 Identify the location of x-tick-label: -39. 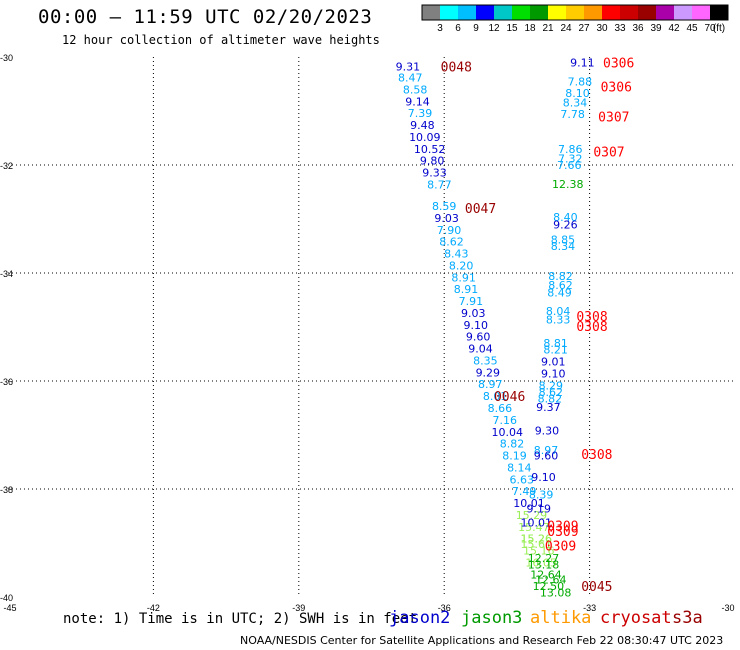
(298, 608).